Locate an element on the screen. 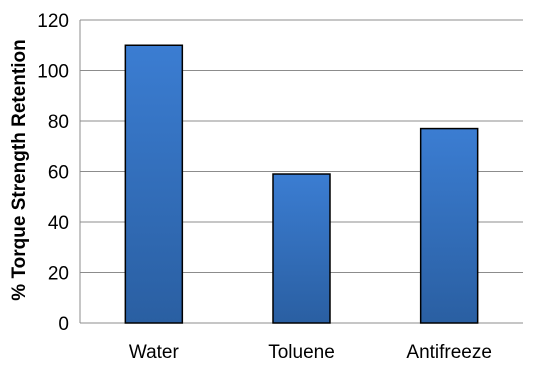 The height and width of the screenshot is (368, 533). x-tick-label: Toluene is located at coordinates (301, 352).